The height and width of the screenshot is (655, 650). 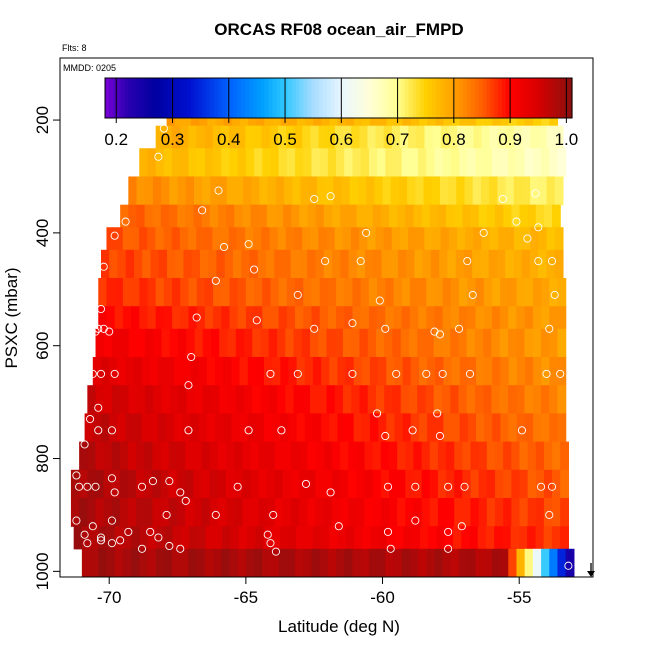 I want to click on y-axis: 200 400 600 800 1000, so click(x=46, y=348).